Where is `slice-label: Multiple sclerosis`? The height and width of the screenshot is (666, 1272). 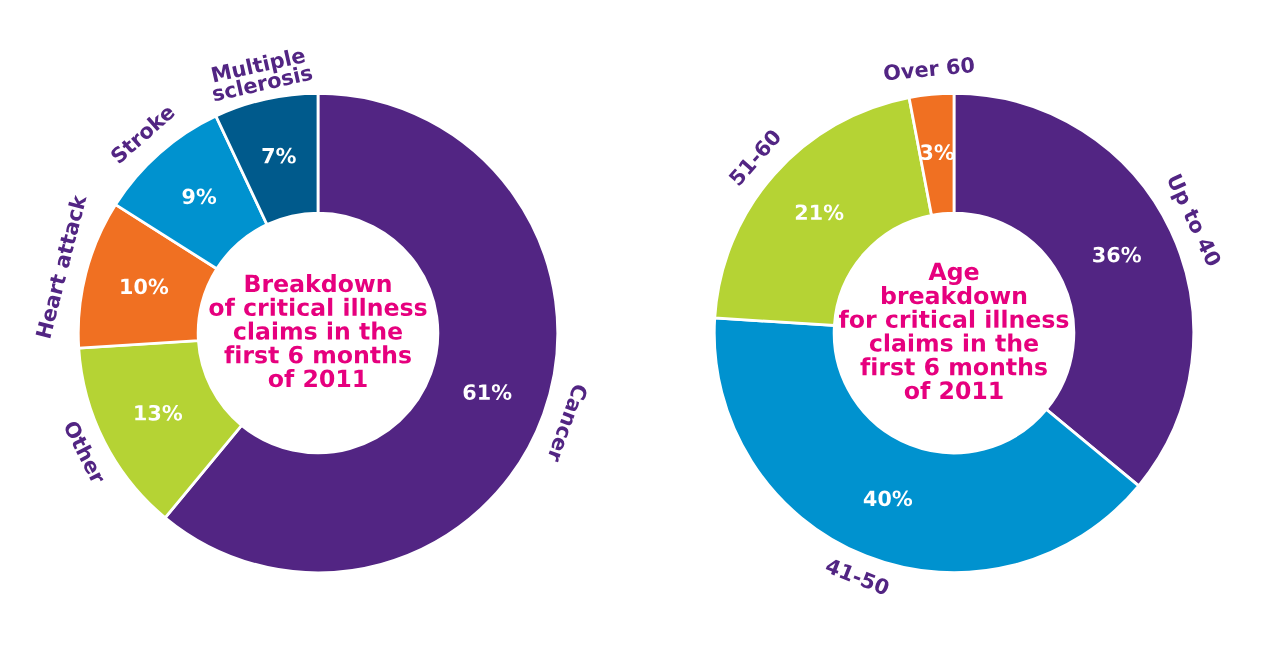
slice-label: Multiple sclerosis is located at coordinates (262, 74).